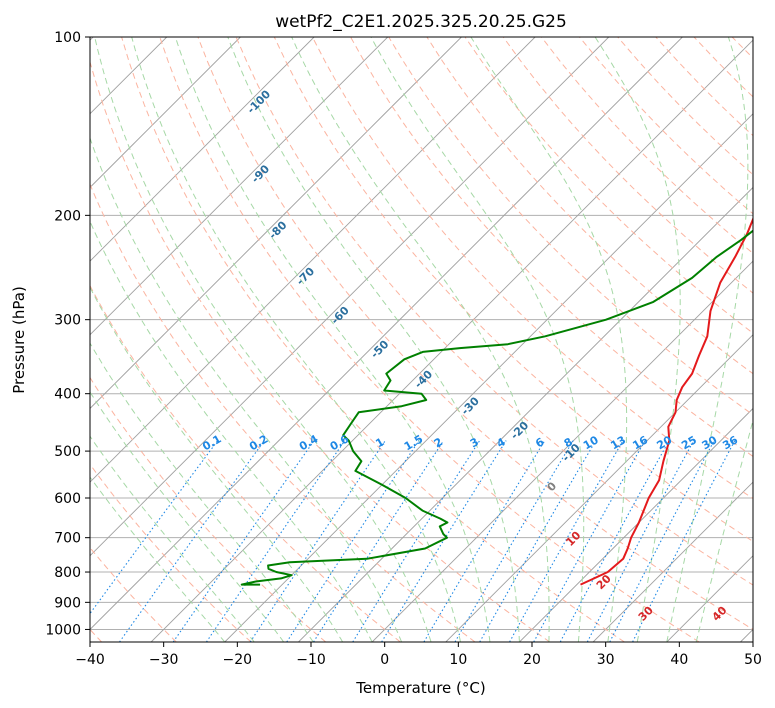  Describe the element at coordinates (710, 442) in the screenshot. I see `mixing-ratio-label: 30` at that location.